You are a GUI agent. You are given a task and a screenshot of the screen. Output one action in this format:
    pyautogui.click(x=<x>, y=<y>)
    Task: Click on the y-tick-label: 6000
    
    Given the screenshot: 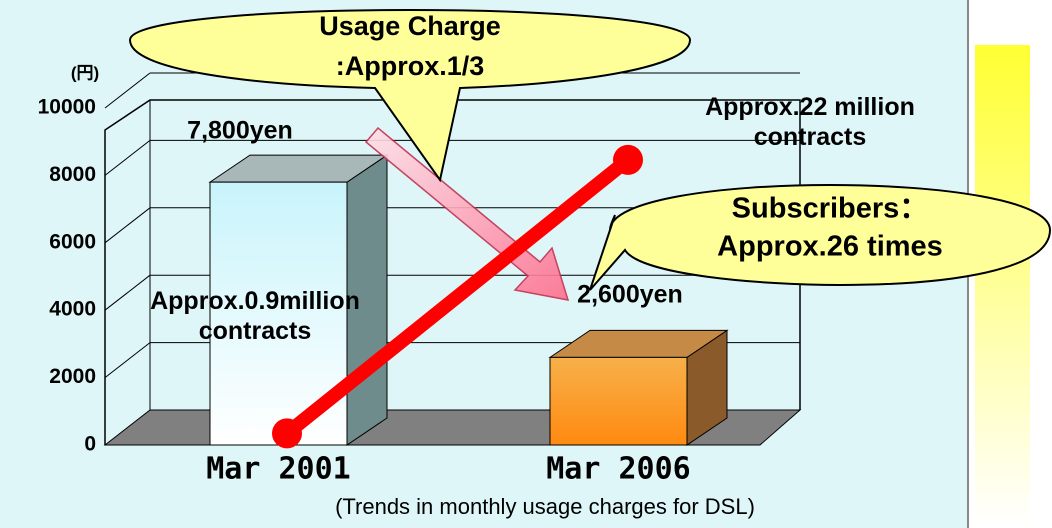 What is the action you would take?
    pyautogui.click(x=72, y=241)
    